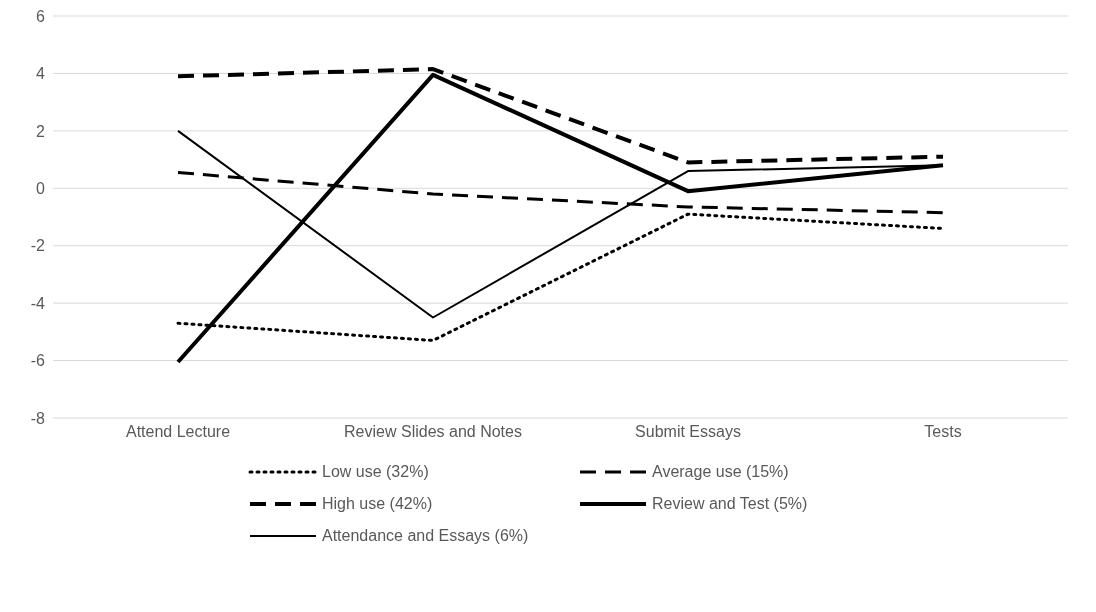 The width and height of the screenshot is (1096, 612). I want to click on legend-label: Review and Test (5%), so click(730, 504).